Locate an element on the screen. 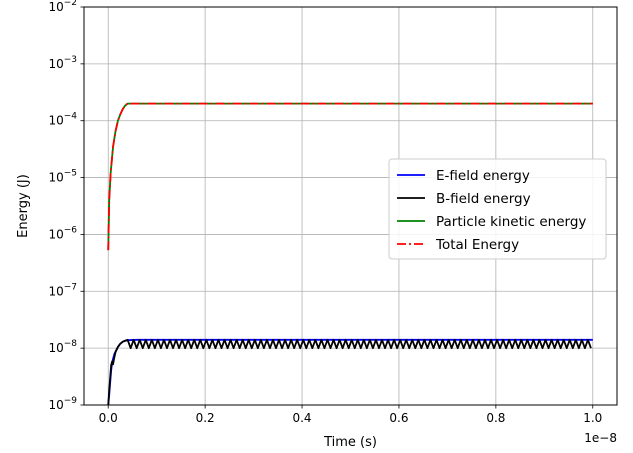 The image size is (633, 453). series-line-b-field-energy is located at coordinates (349, 372).